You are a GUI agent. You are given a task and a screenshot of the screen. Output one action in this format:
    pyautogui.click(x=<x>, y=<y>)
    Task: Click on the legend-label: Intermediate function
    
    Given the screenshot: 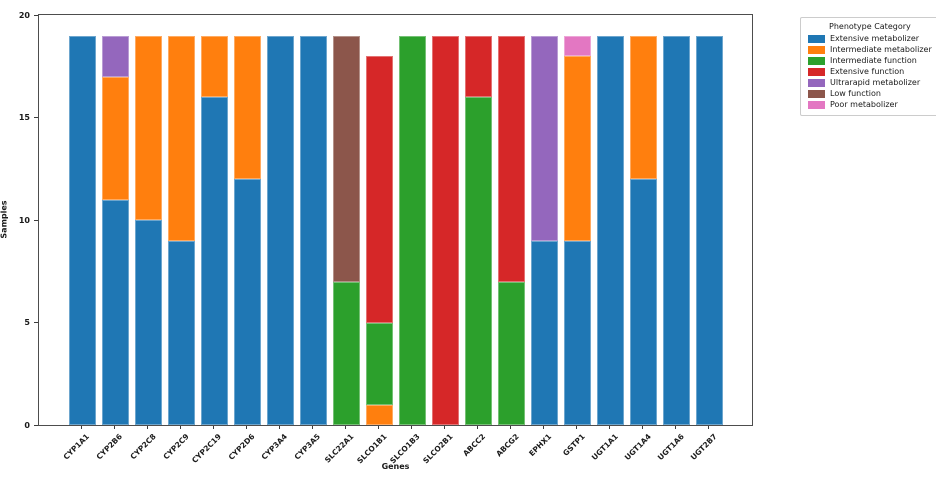 What is the action you would take?
    pyautogui.click(x=873, y=60)
    